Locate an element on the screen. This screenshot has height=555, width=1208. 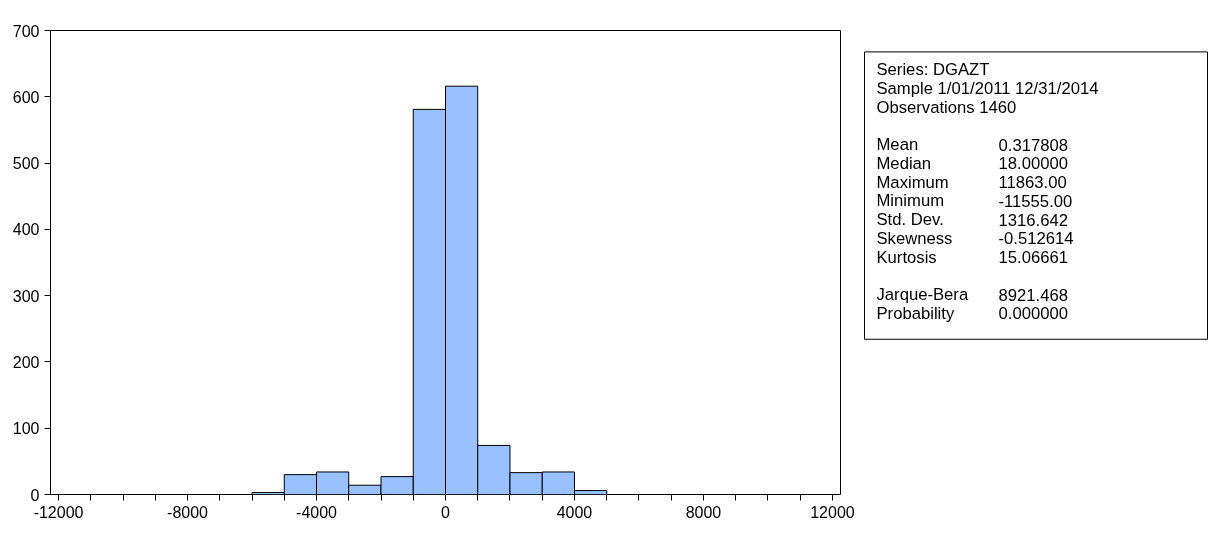
y-tick-label: 700 is located at coordinates (26, 31).